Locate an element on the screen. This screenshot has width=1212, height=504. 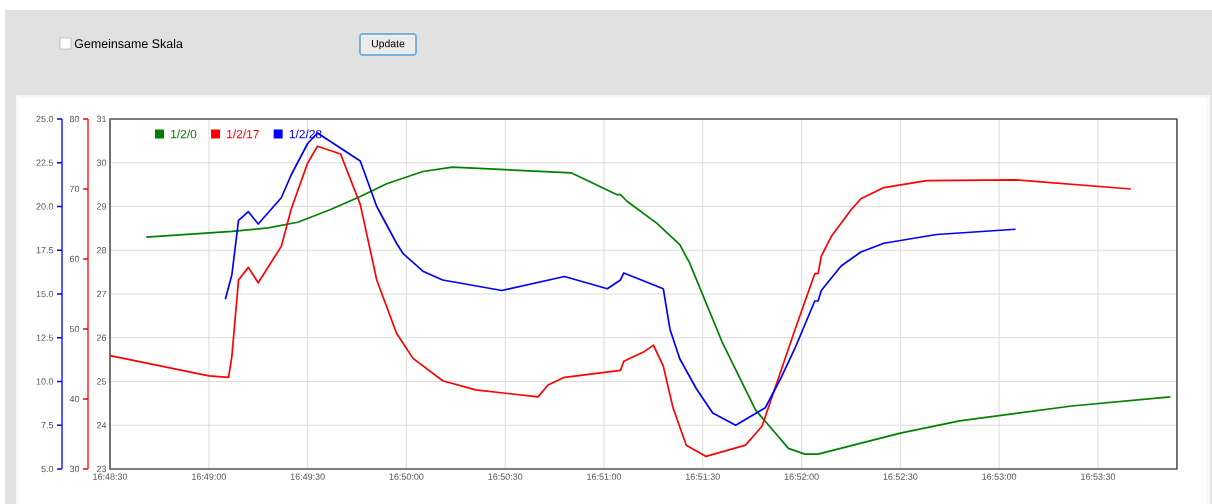
y-tick-label: 31 is located at coordinates (101, 119).